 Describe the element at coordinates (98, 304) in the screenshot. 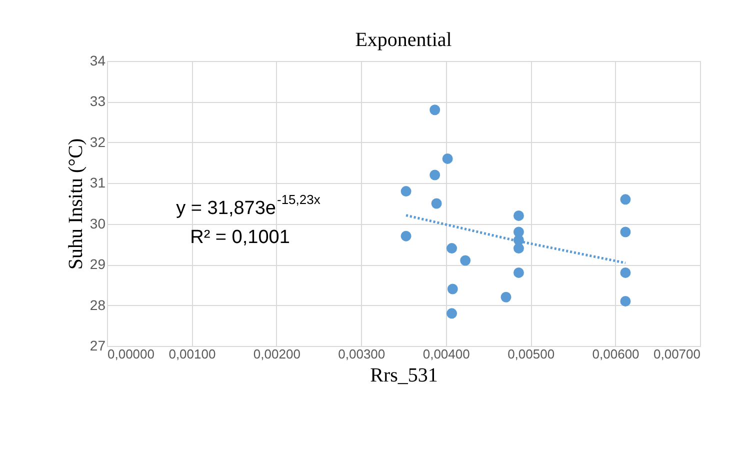

I see `y-tick-label: 28` at that location.